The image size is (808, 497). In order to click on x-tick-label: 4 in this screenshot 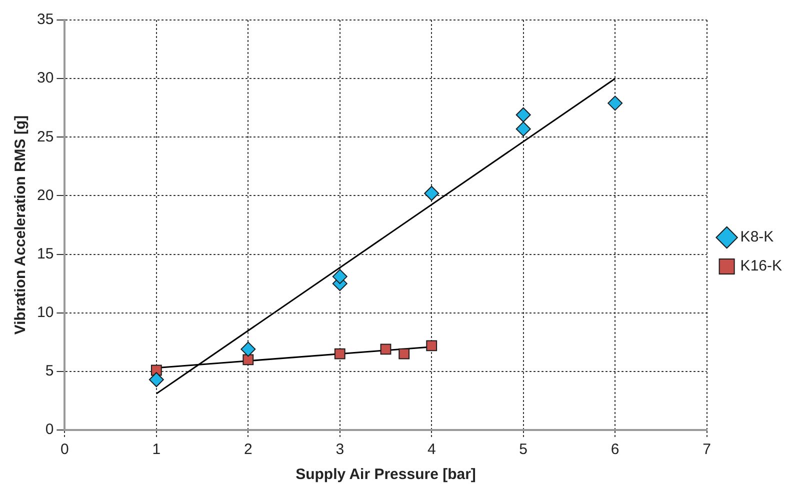, I will do `click(431, 449)`.